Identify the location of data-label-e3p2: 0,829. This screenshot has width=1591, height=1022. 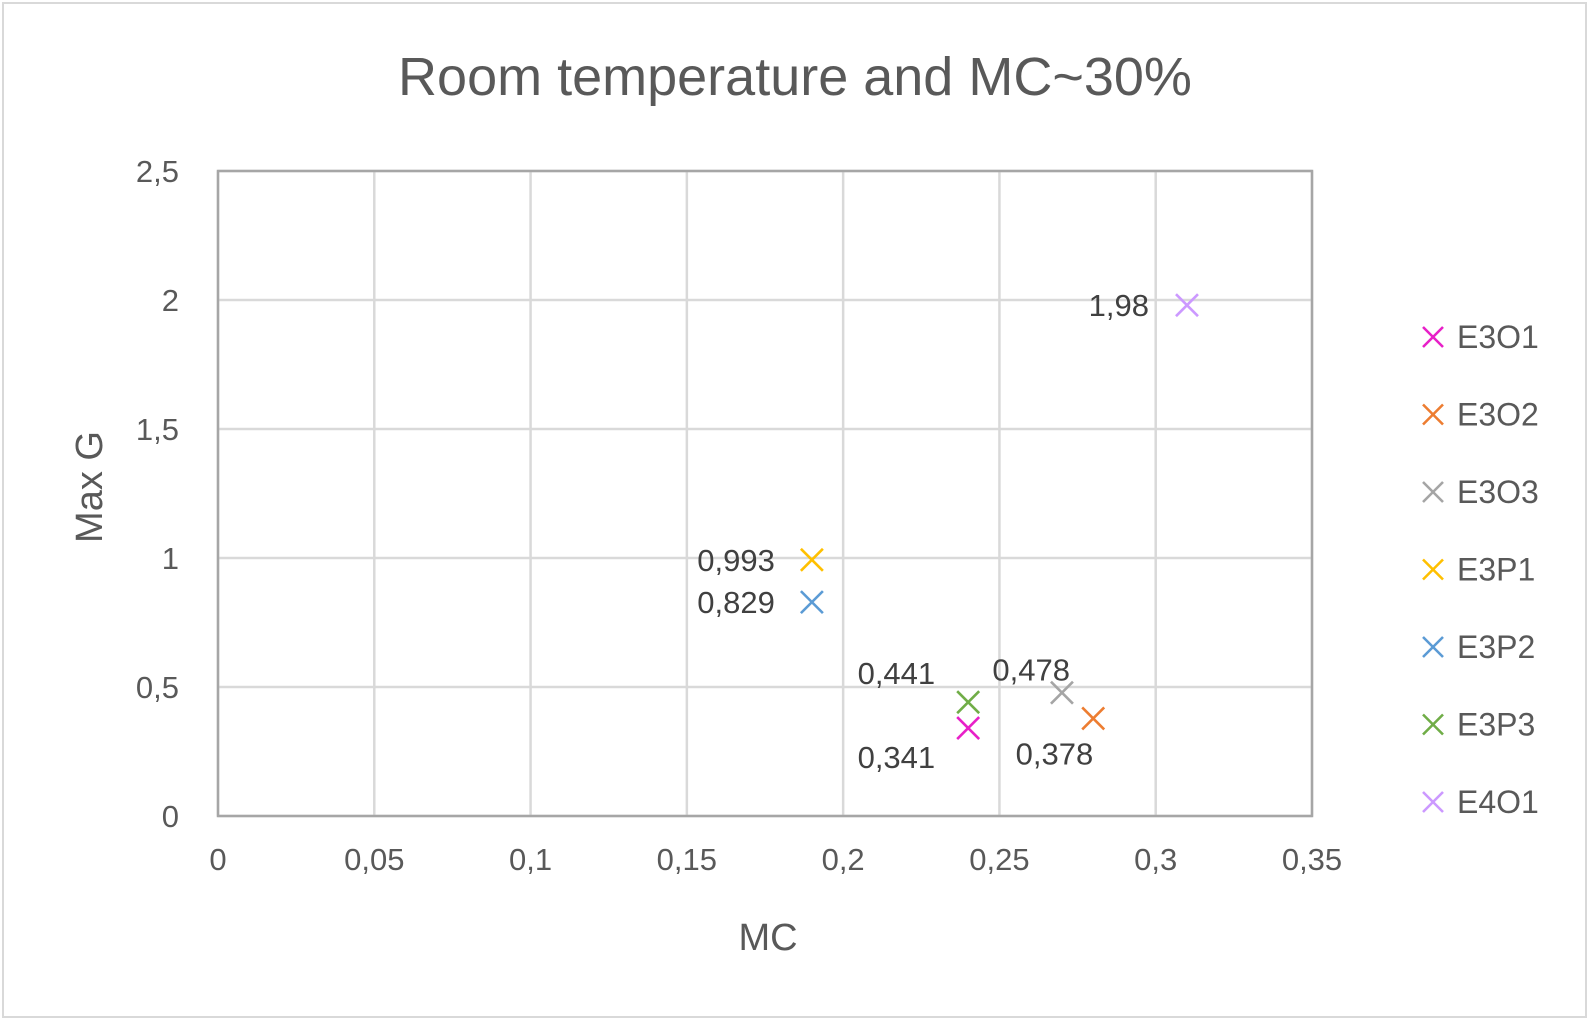
(736, 602).